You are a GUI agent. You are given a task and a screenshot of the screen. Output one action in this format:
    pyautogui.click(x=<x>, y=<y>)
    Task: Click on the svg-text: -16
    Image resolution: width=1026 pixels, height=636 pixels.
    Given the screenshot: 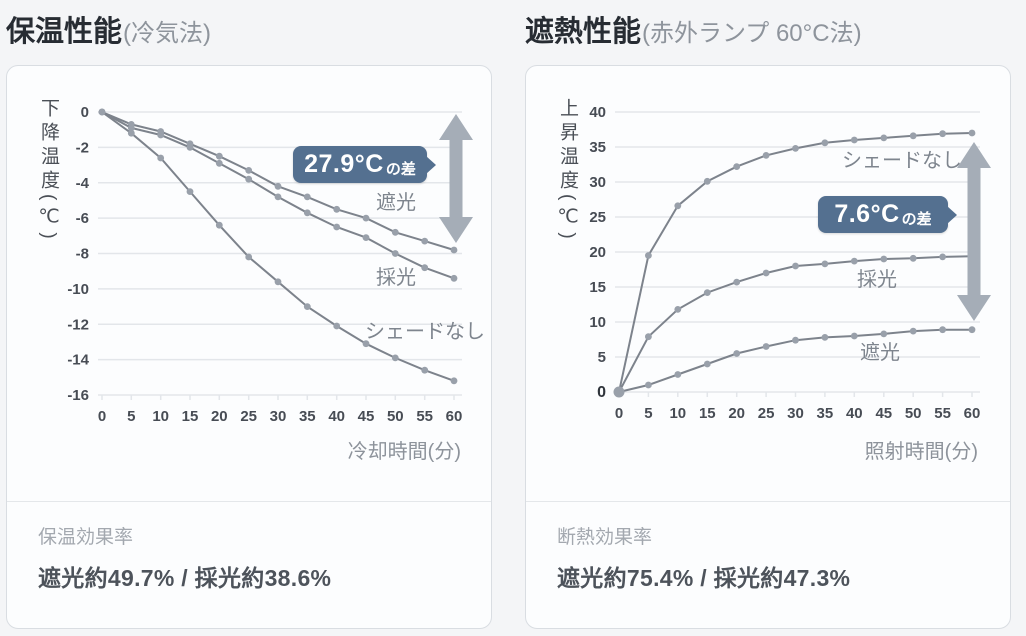 What is the action you would take?
    pyautogui.click(x=78, y=395)
    